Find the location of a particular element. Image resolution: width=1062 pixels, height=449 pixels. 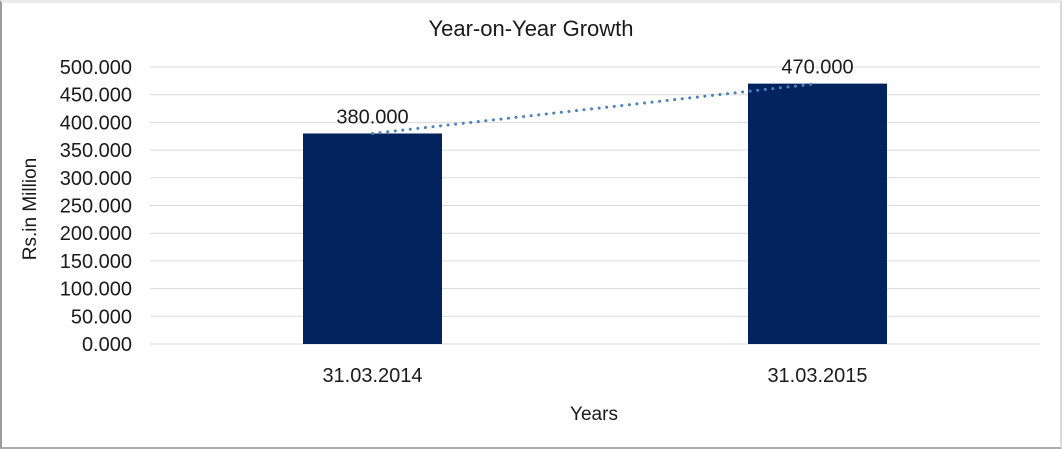

x-category-label: 31.03.2014 is located at coordinates (372, 376).